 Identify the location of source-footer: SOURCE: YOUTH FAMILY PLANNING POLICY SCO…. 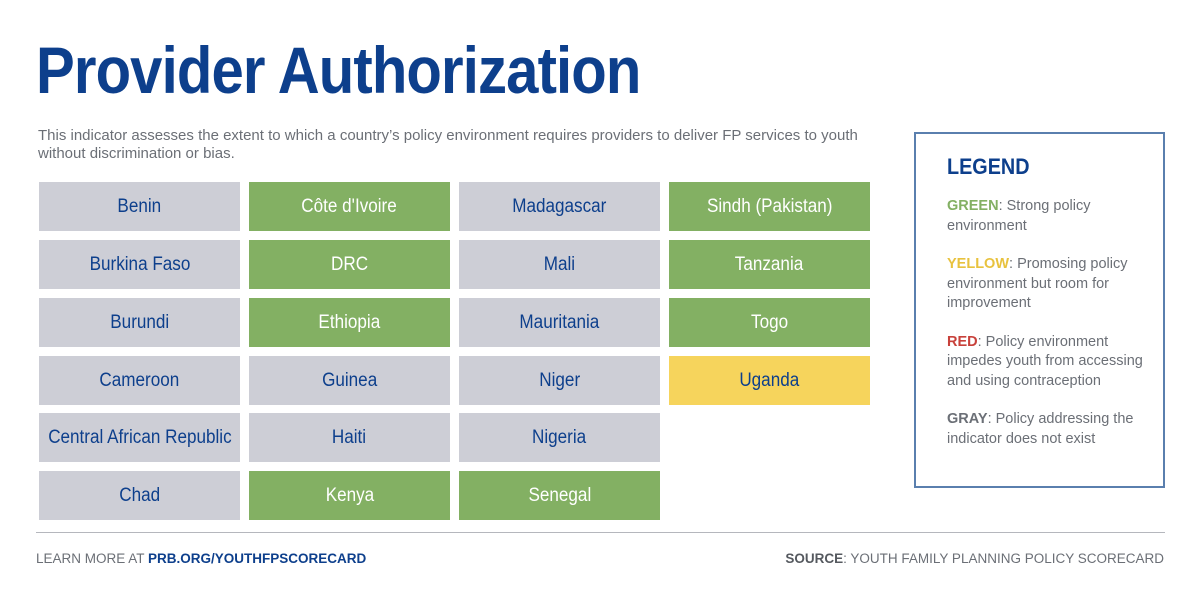
(974, 558).